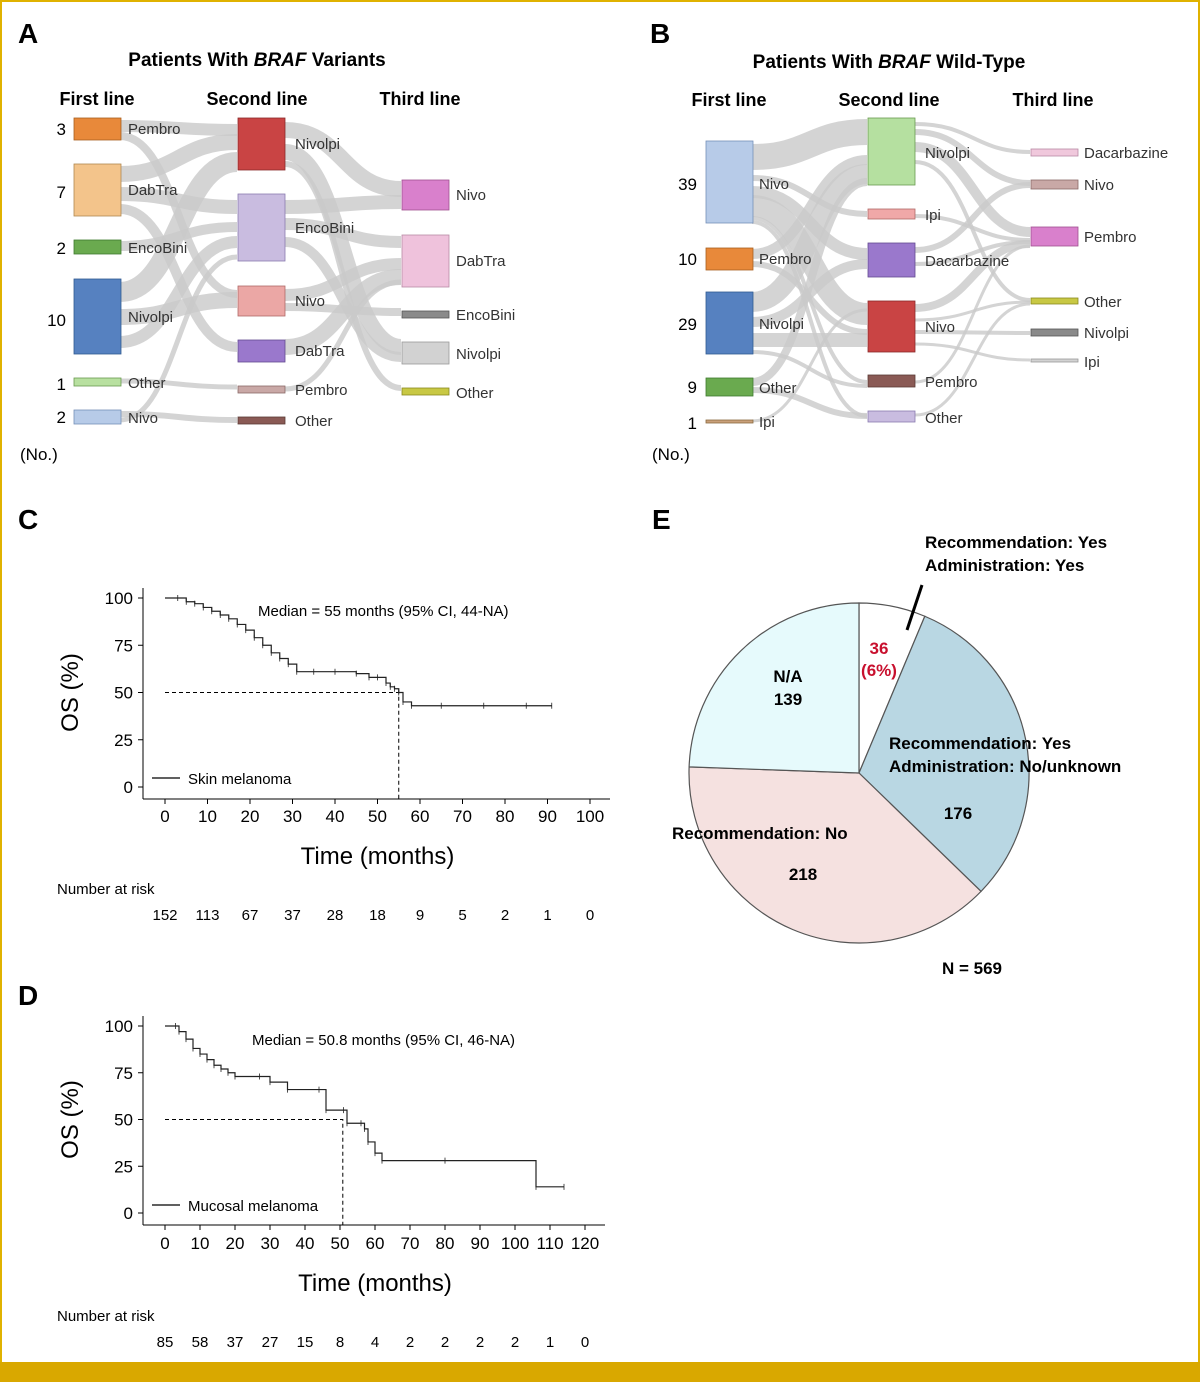 The width and height of the screenshot is (1200, 1382). Describe the element at coordinates (340, 1243) in the screenshot. I see `panel-d-x-tick-label: 50` at that location.